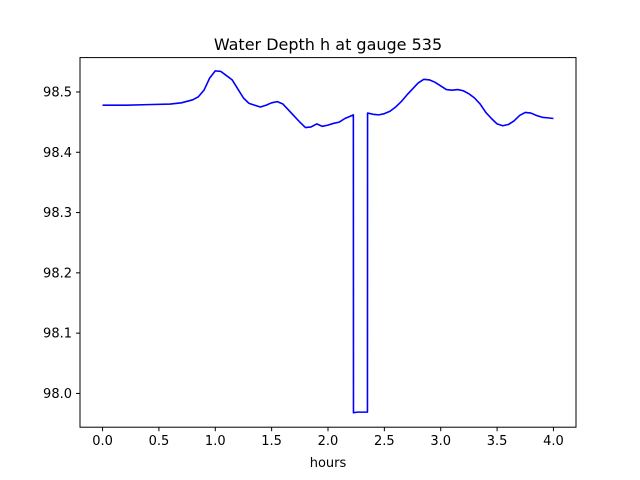  I want to click on y-tick-label: 98.4, so click(57, 153).